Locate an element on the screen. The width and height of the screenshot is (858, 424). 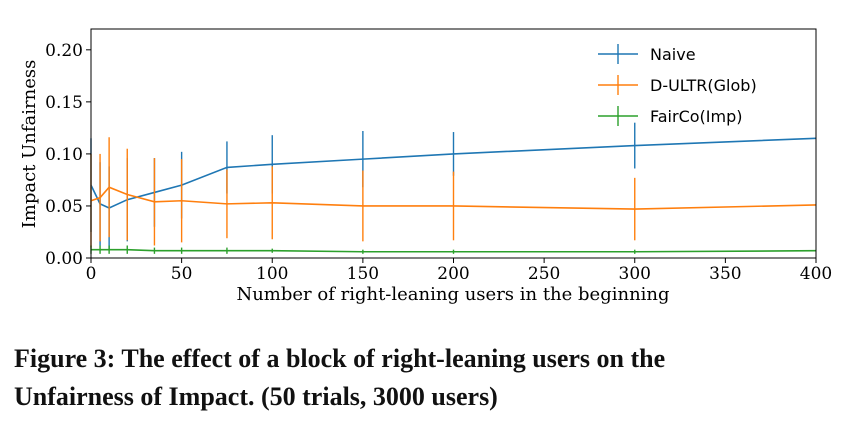
x-tick-label: 300 is located at coordinates (635, 274).